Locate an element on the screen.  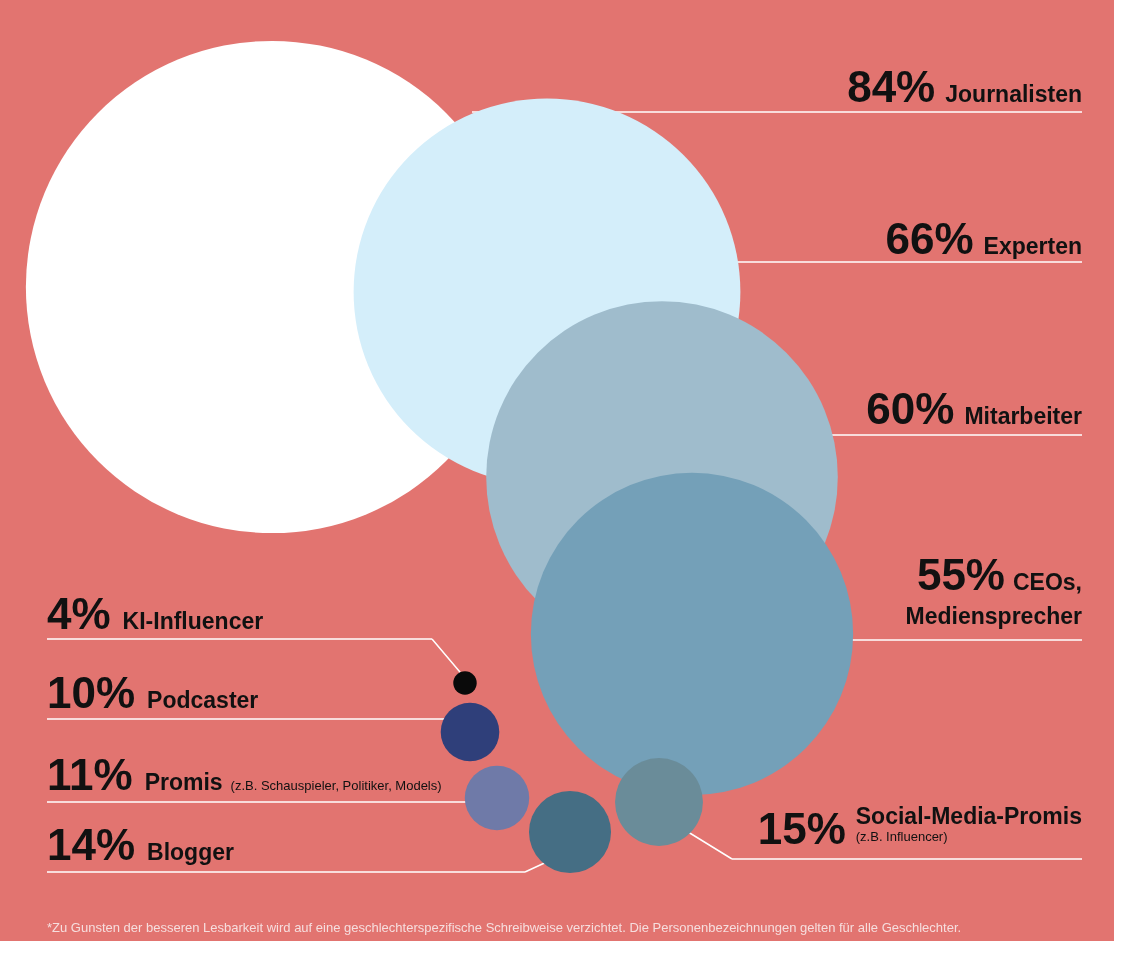
data-label: 55% is located at coordinates (960, 574).